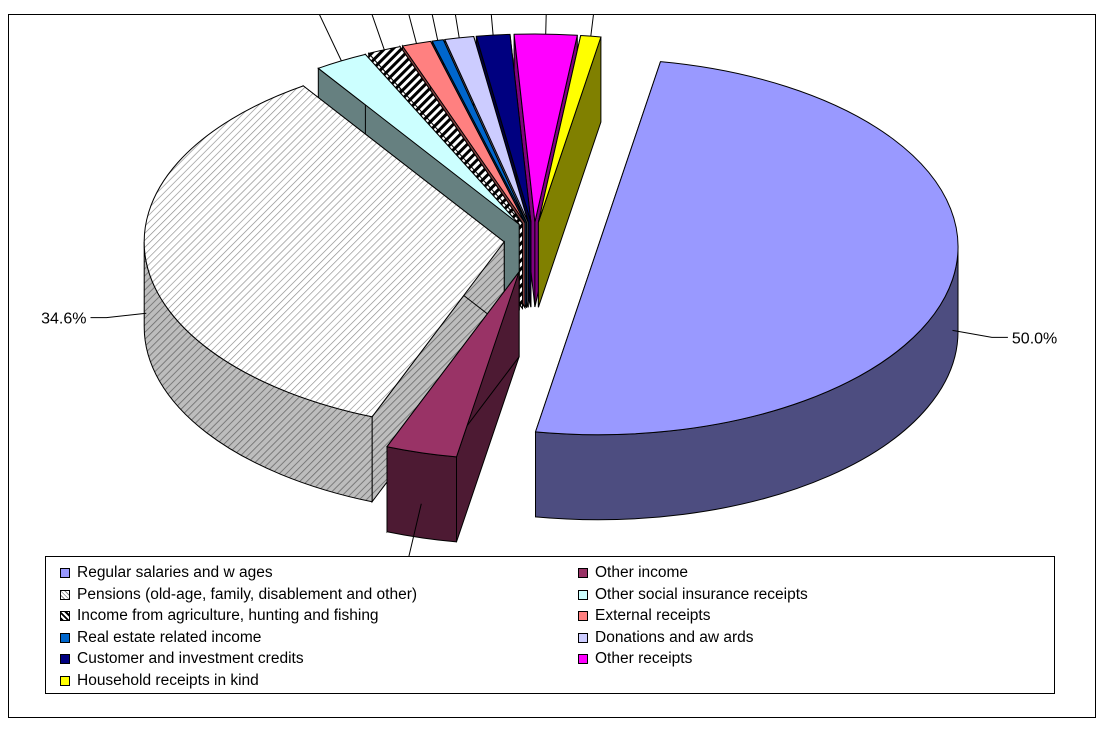 The width and height of the screenshot is (1111, 731). What do you see at coordinates (421, 494) in the screenshot?
I see `slice-rim` at bounding box center [421, 494].